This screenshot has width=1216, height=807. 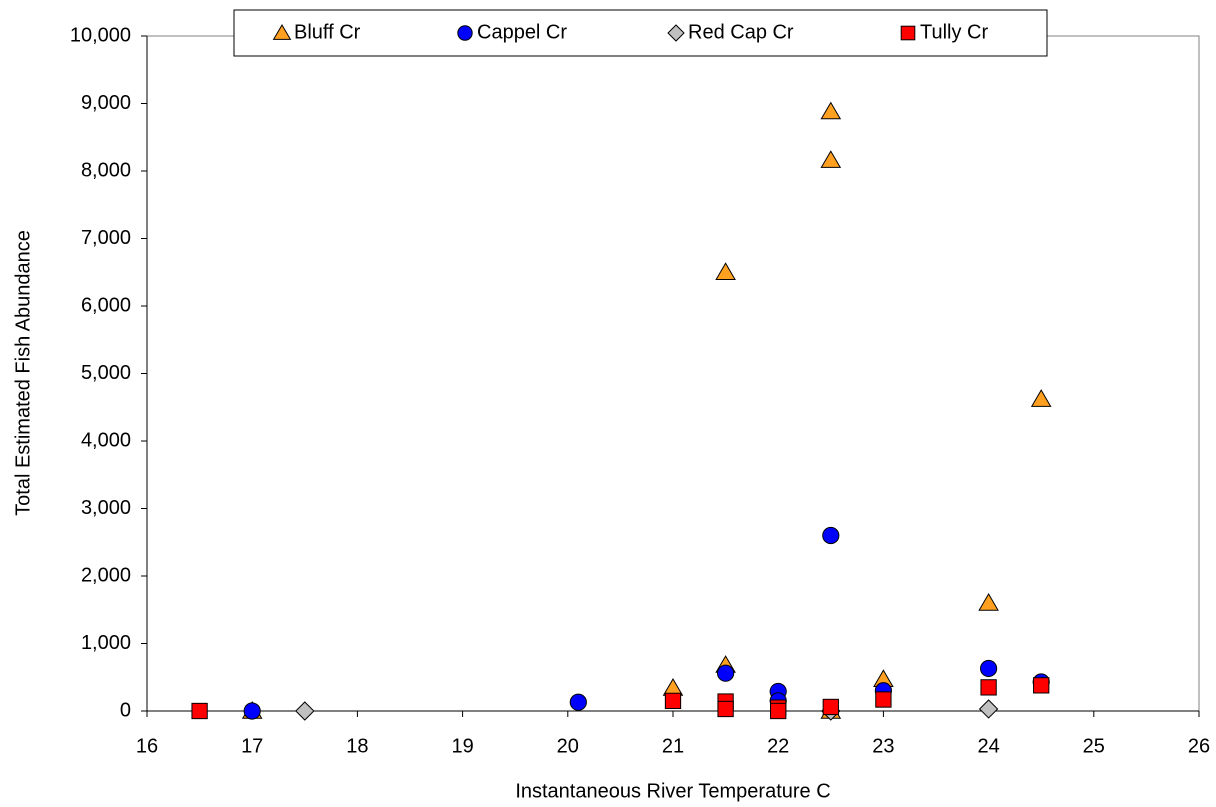 What do you see at coordinates (672, 791) in the screenshot?
I see `x-axis-label: Instantaneous River Temperature C` at bounding box center [672, 791].